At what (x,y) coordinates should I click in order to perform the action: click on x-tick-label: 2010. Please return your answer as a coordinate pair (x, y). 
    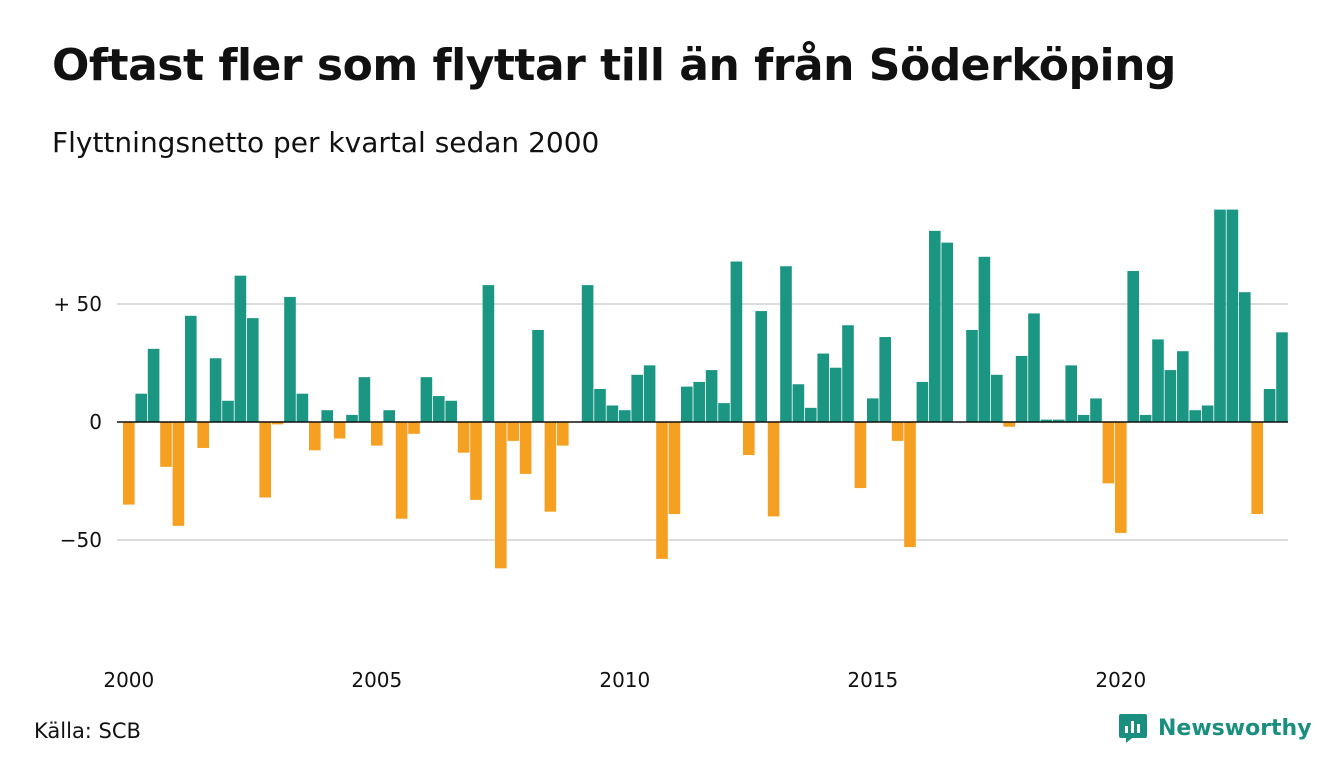
    Looking at the image, I should click on (624, 680).